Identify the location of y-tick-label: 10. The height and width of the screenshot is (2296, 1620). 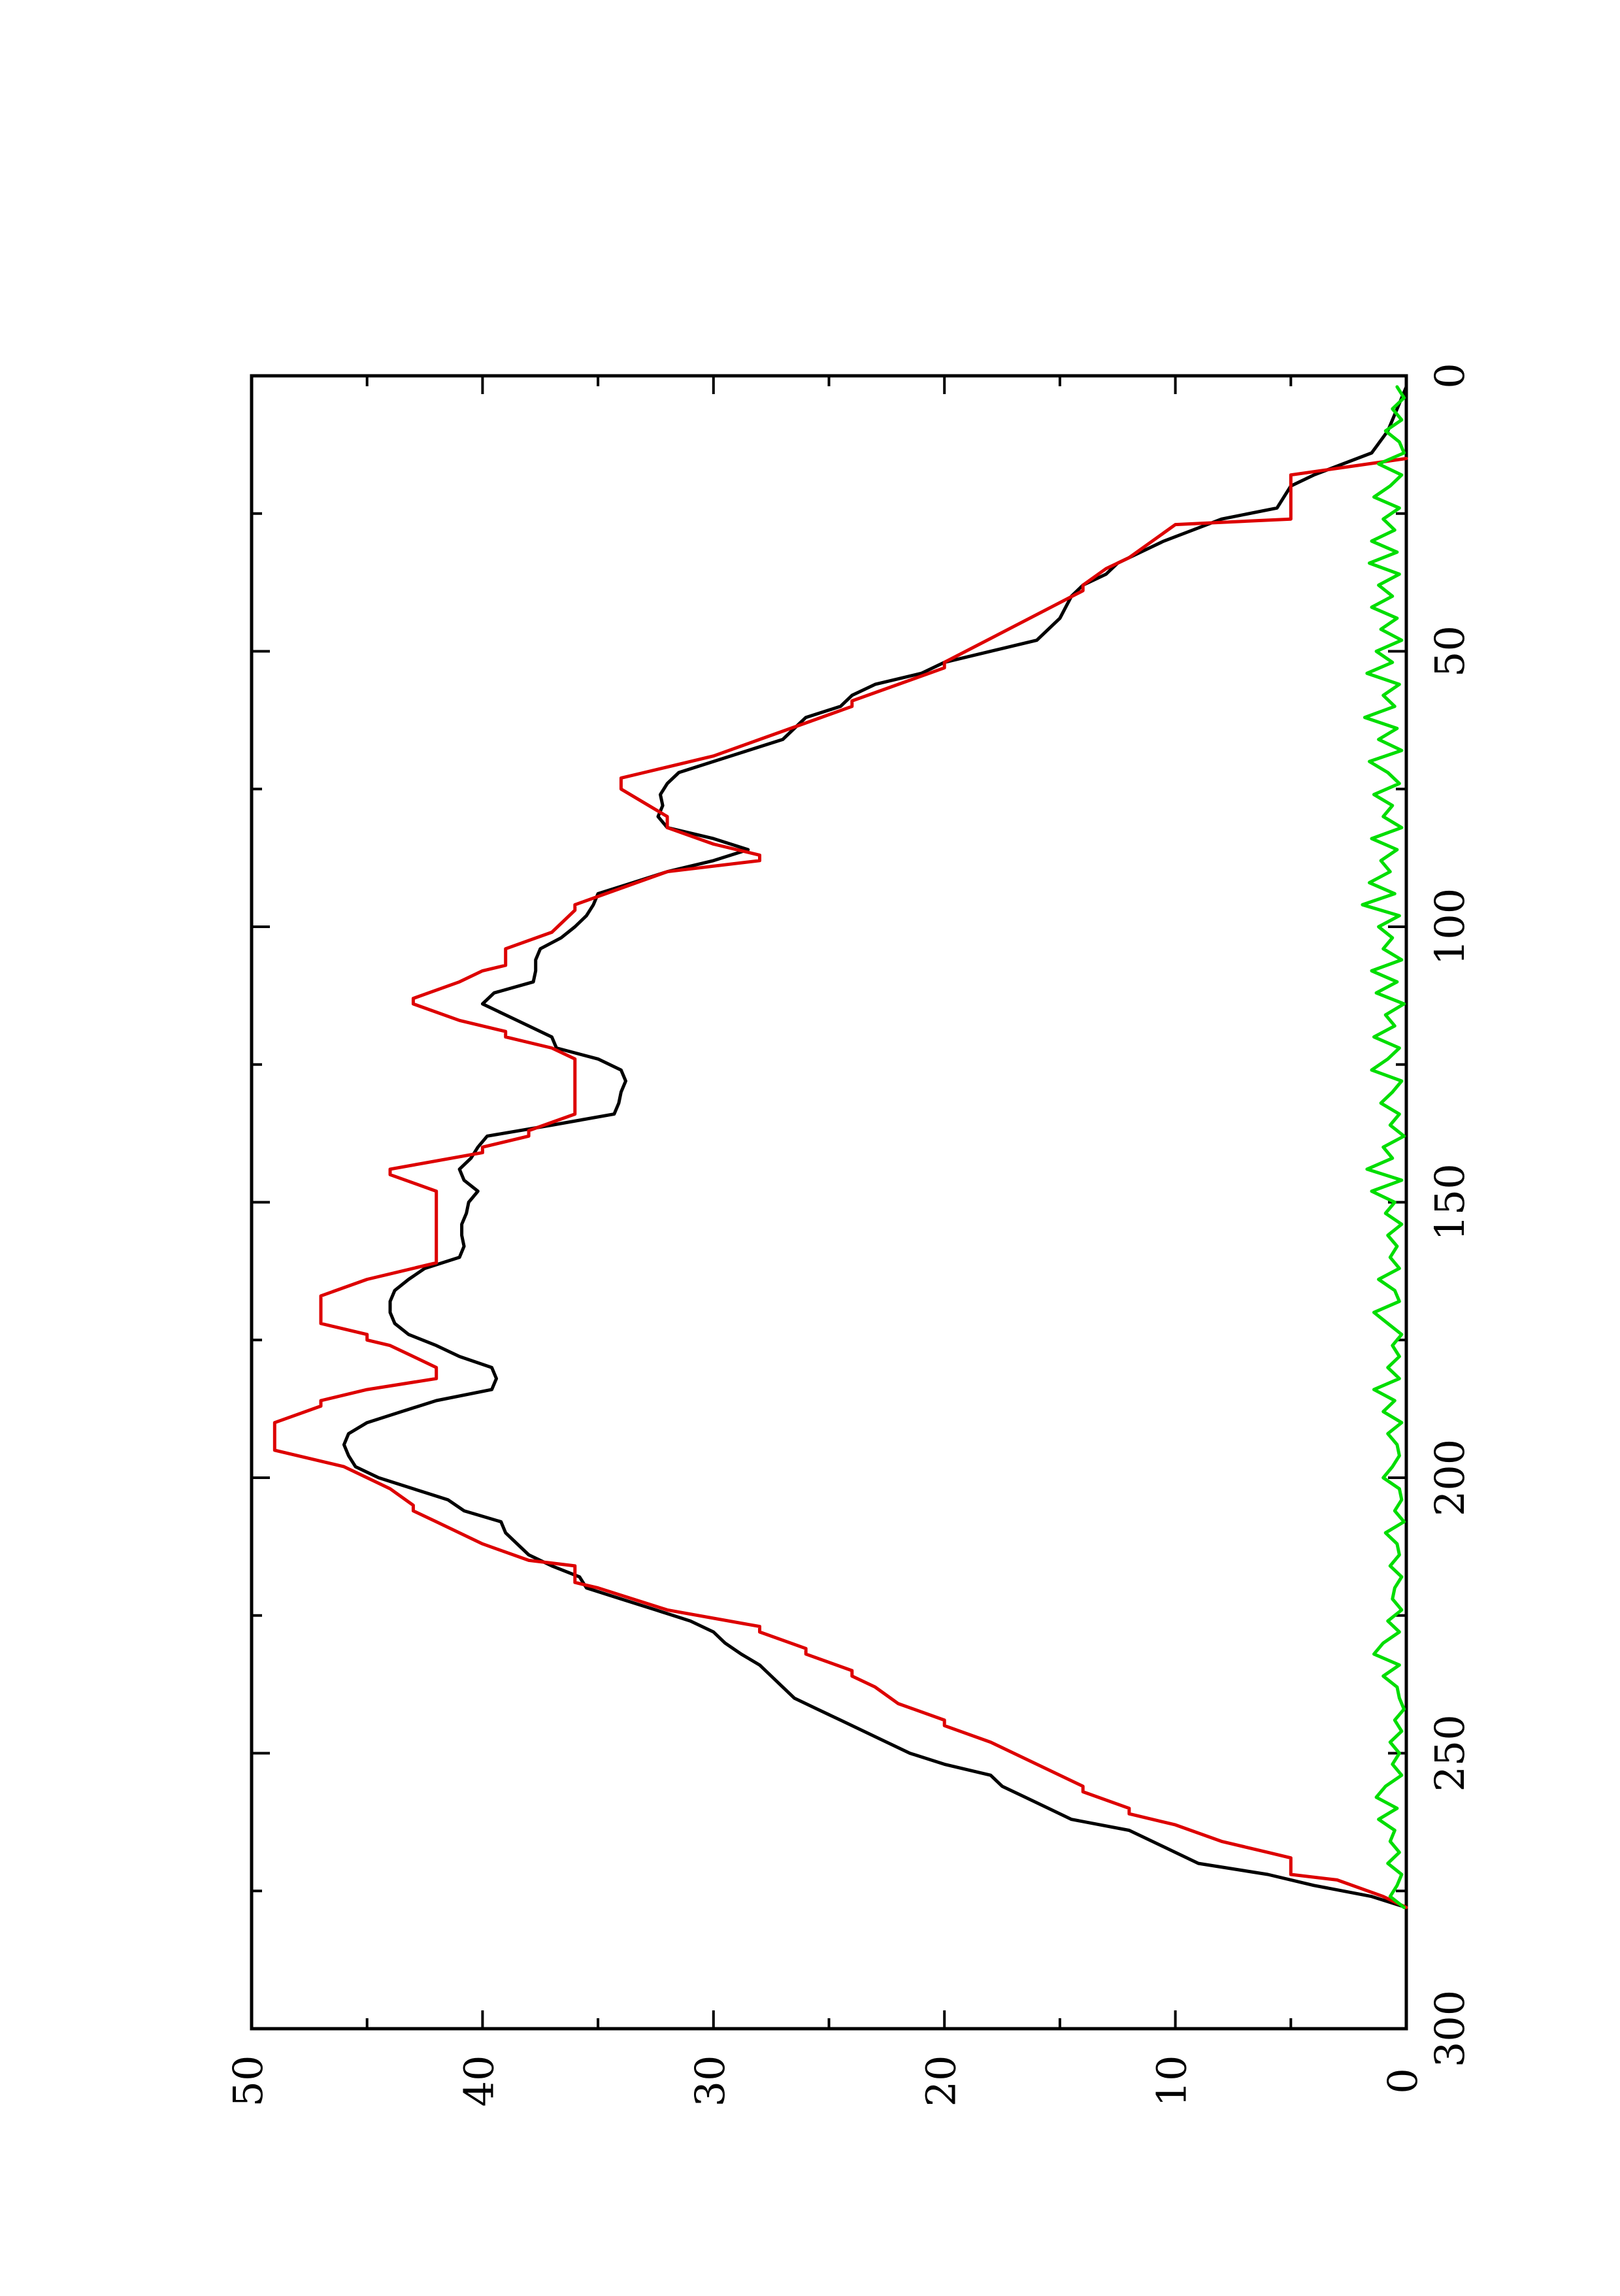
(1172, 2081).